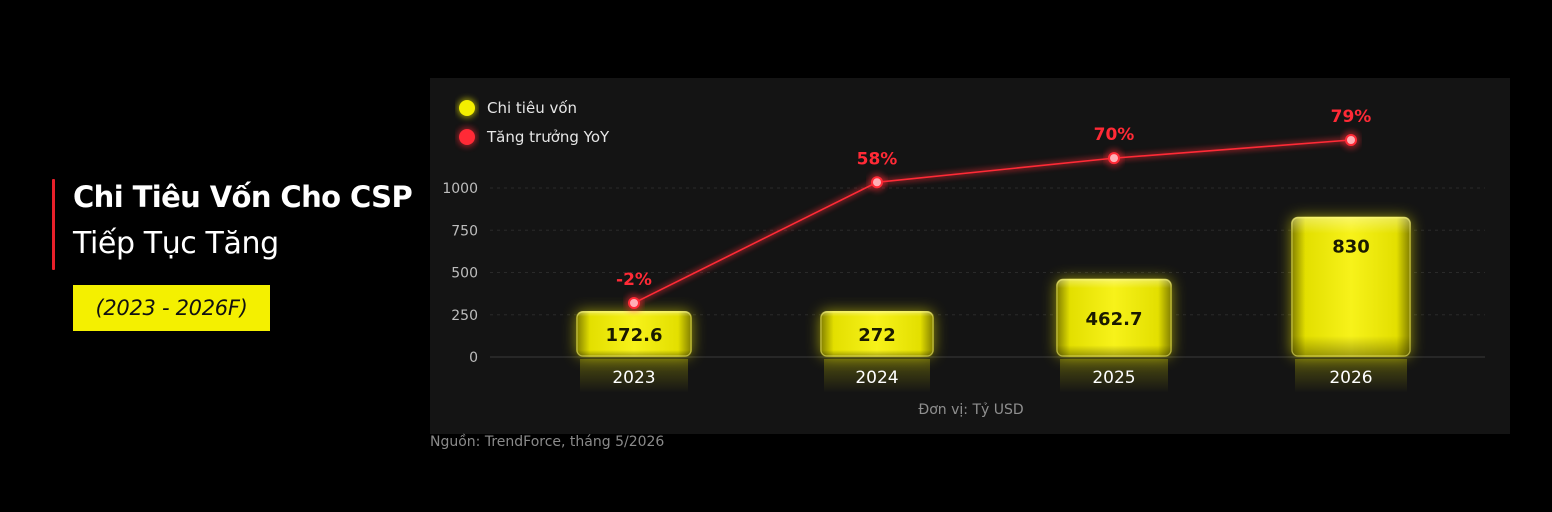 The width and height of the screenshot is (1552, 512). Describe the element at coordinates (877, 182) in the screenshot. I see `growth-point-2024` at that location.